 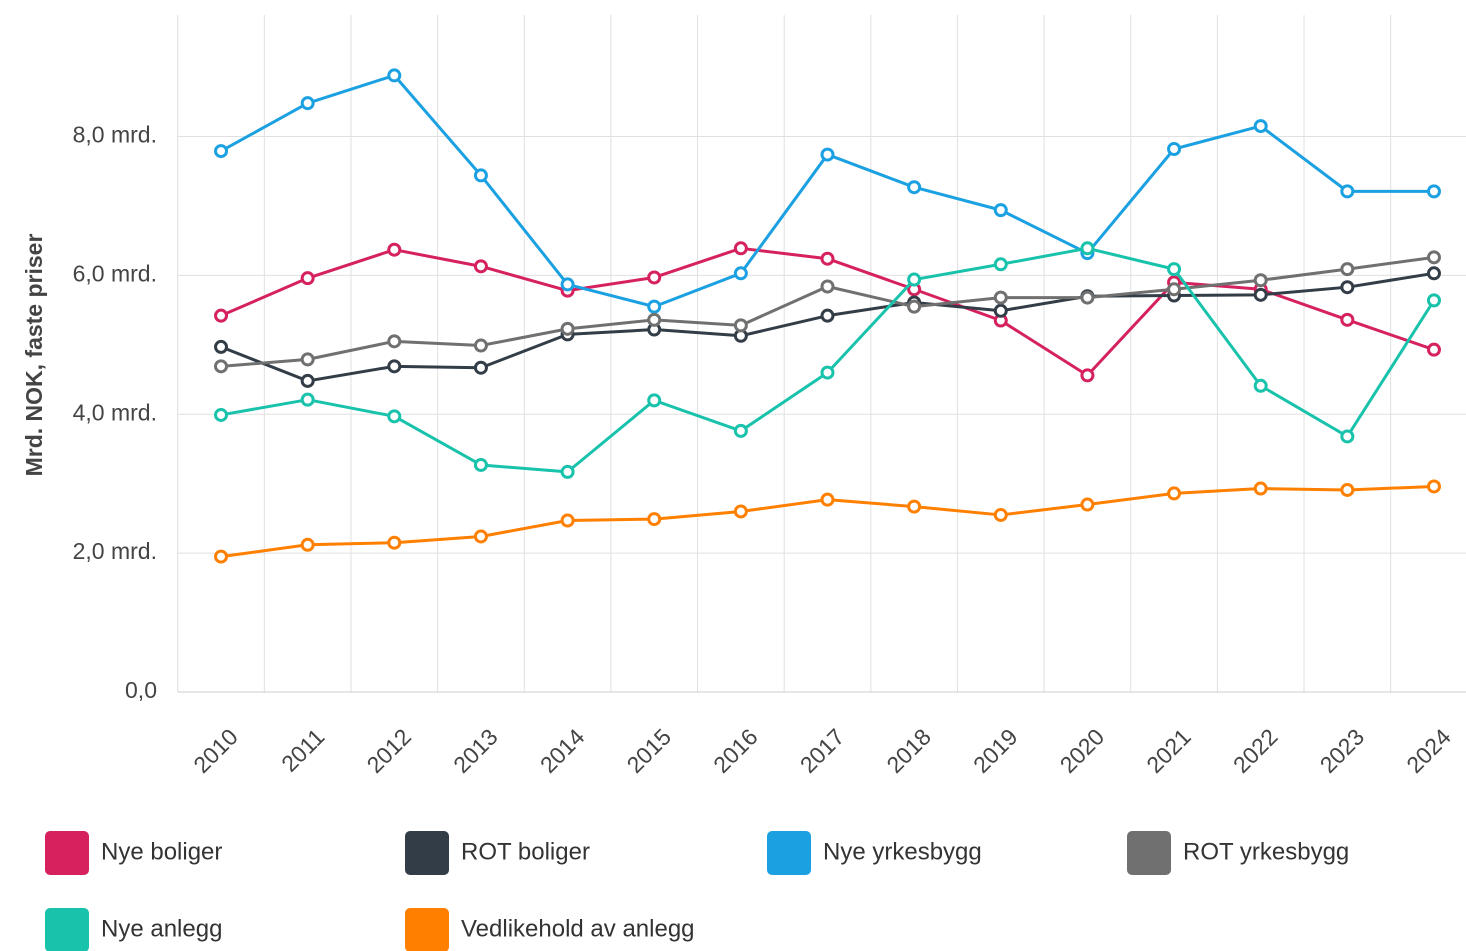 What do you see at coordinates (822, 750) in the screenshot?
I see `x-tick-label: 2017` at bounding box center [822, 750].